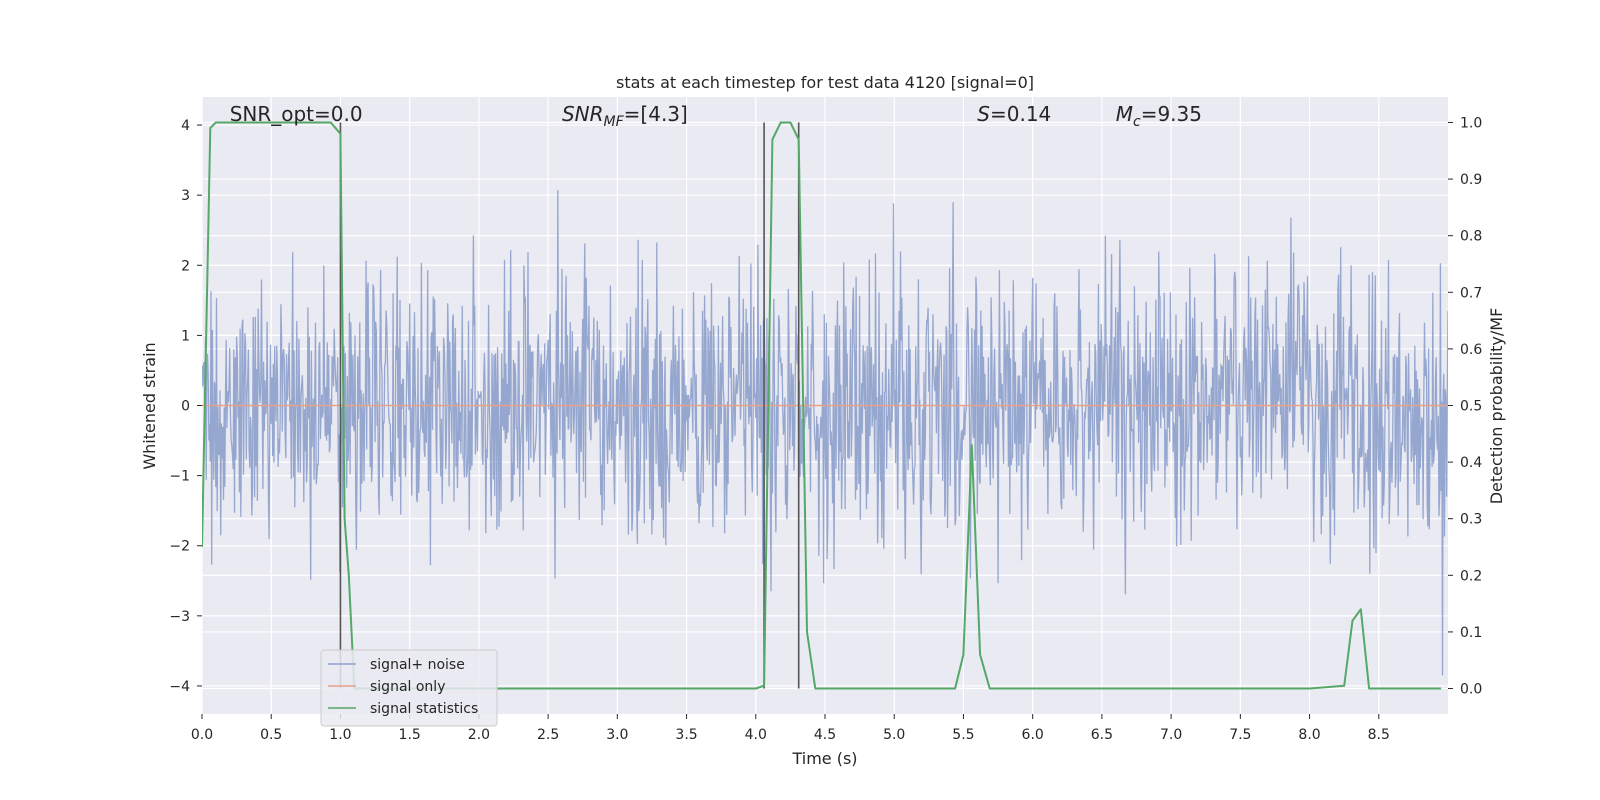 Image resolution: width=1600 pixels, height=800 pixels. I want to click on legend-label-signal-only: signal only, so click(407, 687).